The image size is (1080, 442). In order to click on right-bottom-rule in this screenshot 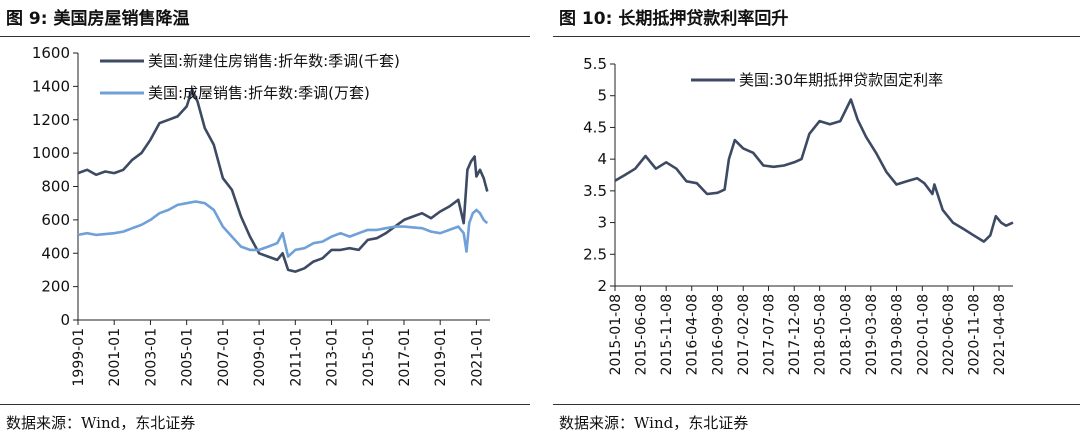, I will do `click(816, 404)`.